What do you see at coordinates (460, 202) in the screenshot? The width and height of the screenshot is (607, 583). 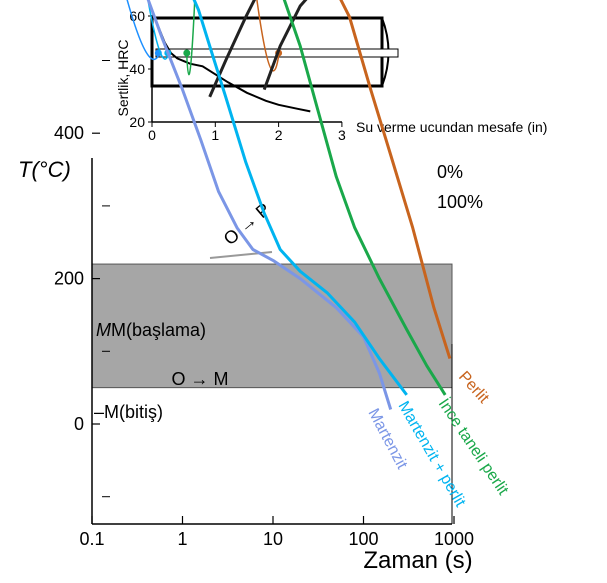 I see `label-100pct: 100%` at bounding box center [460, 202].